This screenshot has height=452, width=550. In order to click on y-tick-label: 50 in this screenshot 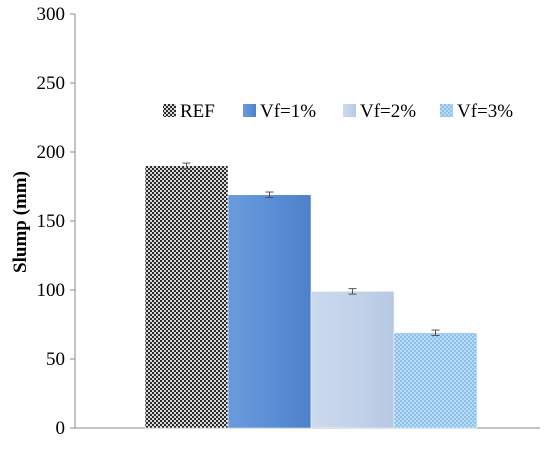, I will do `click(55, 359)`.